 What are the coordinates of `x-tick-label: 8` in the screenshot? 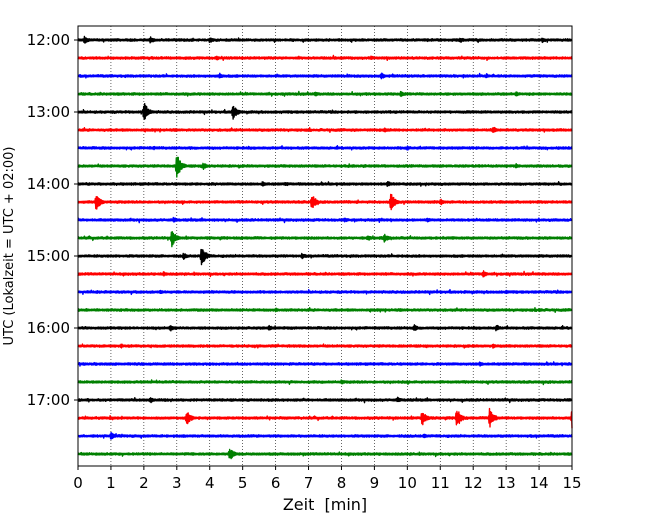 It's located at (342, 483).